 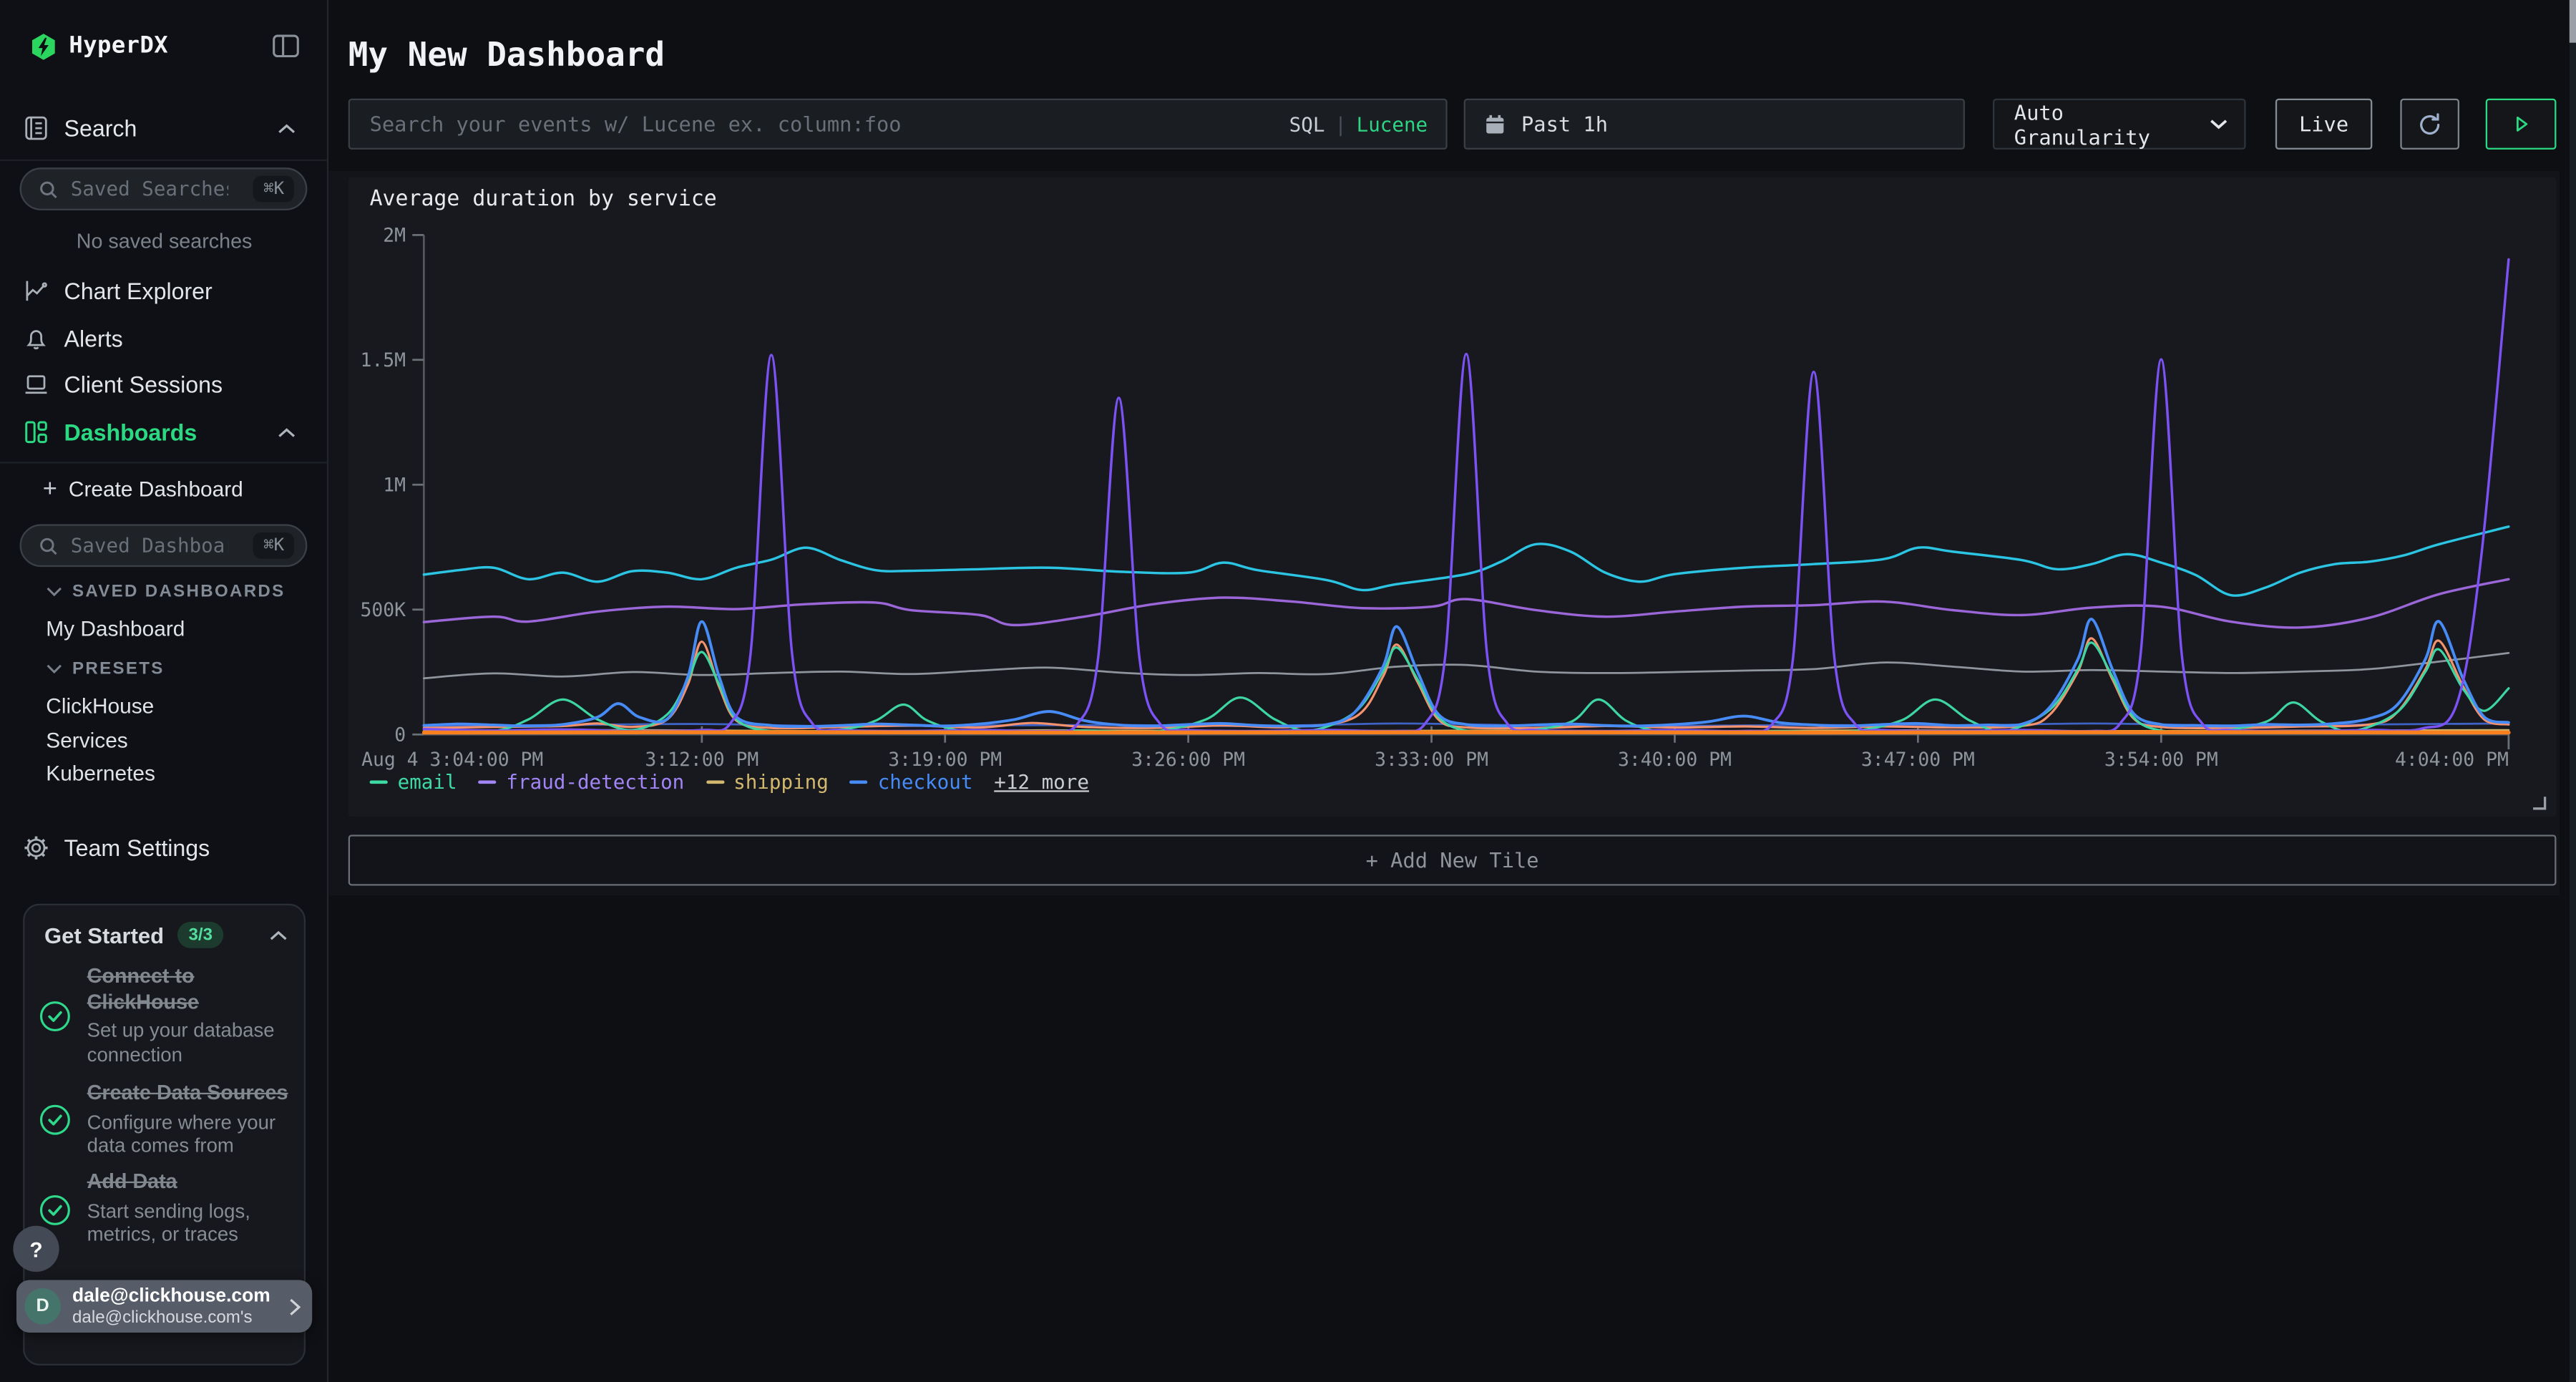 I want to click on help-button: ?, so click(x=36, y=1248).